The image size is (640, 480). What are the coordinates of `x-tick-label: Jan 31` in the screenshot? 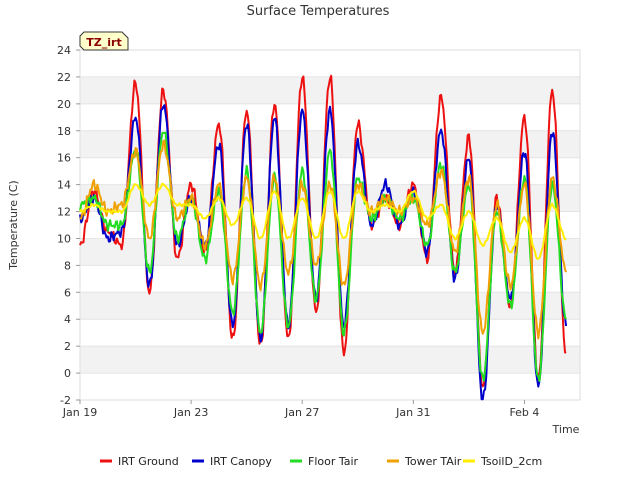 It's located at (412, 412).